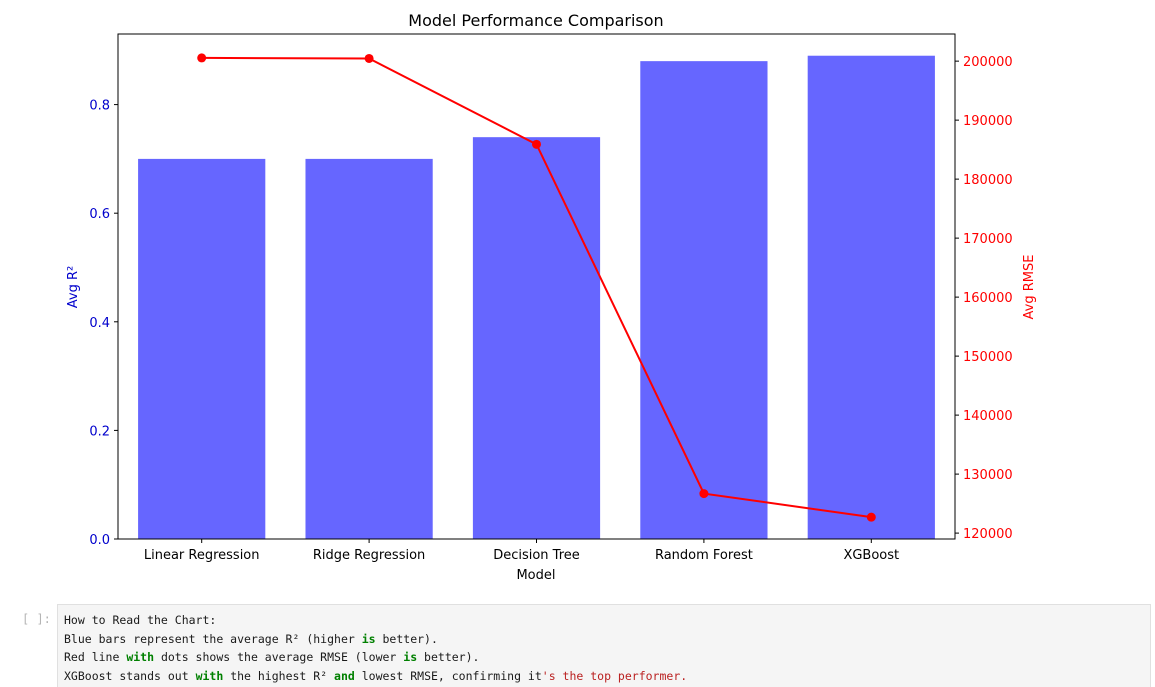 The image size is (1155, 687). What do you see at coordinates (871, 555) in the screenshot?
I see `x-tick-label: XGBoost` at bounding box center [871, 555].